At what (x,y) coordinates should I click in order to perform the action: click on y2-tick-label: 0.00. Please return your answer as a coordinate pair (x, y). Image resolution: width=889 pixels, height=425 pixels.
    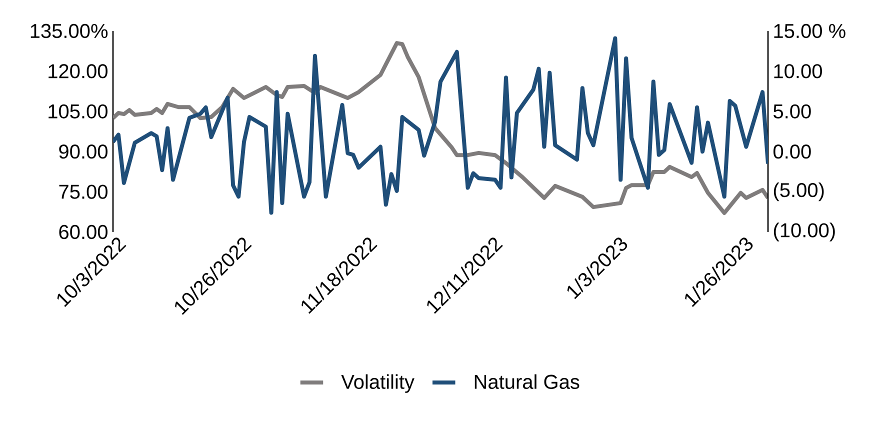
    Looking at the image, I should click on (792, 151).